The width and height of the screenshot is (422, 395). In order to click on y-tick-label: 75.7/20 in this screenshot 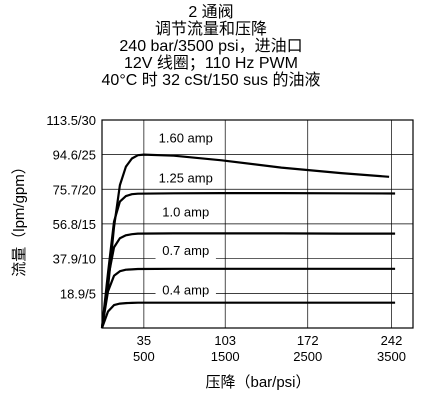, I will do `click(74, 189)`.